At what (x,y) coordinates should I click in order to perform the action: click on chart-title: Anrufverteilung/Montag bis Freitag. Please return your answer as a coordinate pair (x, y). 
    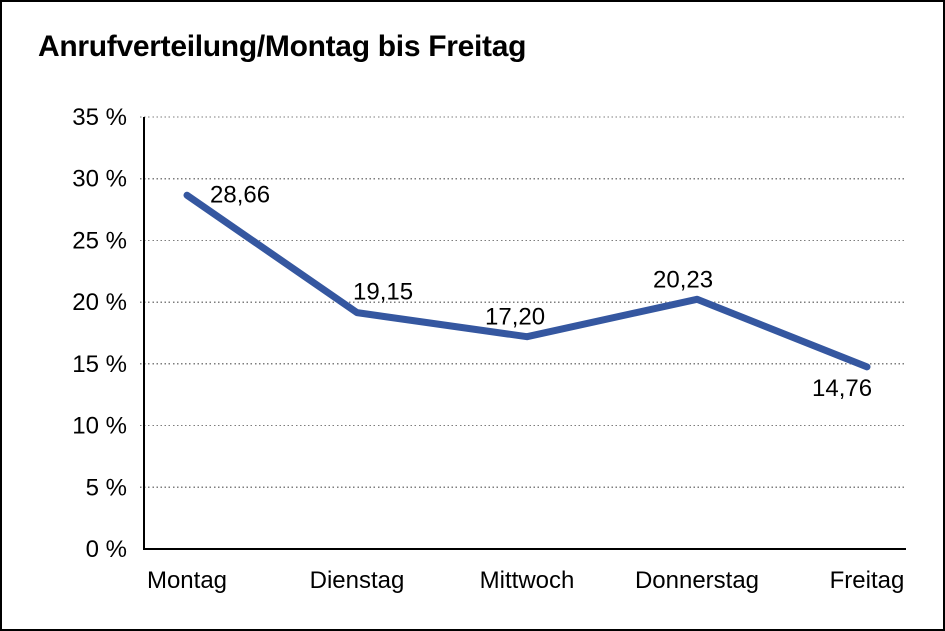
    Looking at the image, I should click on (282, 46).